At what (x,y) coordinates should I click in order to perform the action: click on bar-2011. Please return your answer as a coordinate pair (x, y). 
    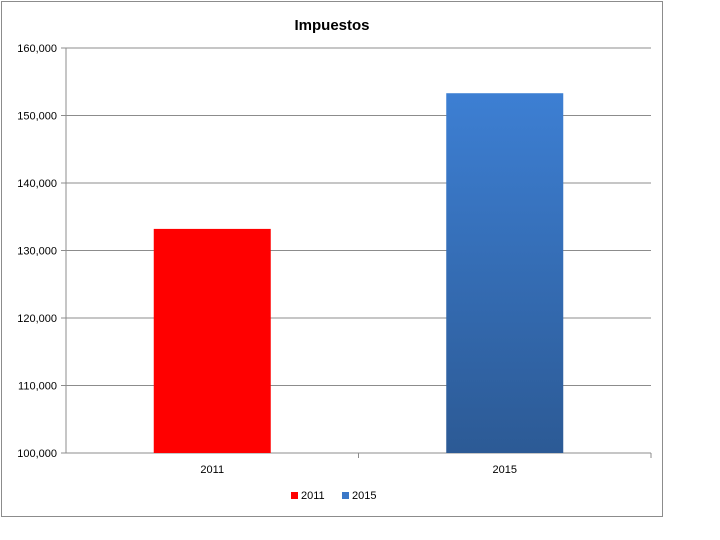
    Looking at the image, I should click on (212, 340).